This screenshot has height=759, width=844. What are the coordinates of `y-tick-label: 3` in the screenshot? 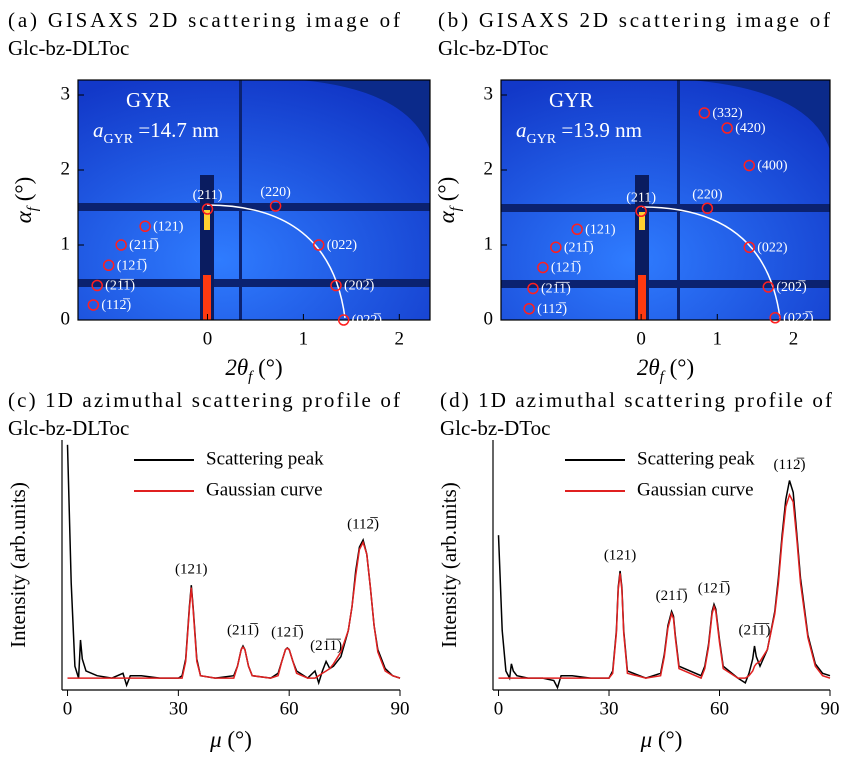 It's located at (489, 93).